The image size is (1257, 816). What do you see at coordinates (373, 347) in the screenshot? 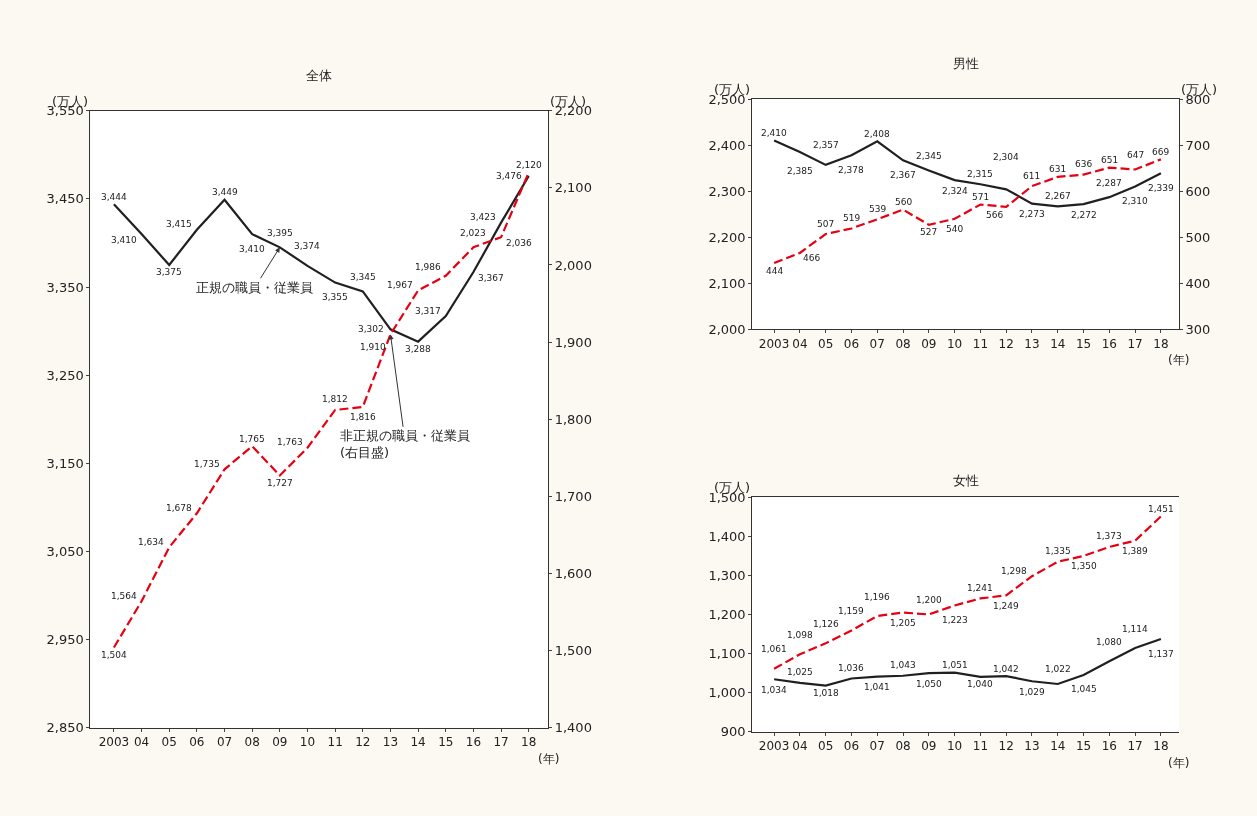
I see `data-label: 1,910` at bounding box center [373, 347].